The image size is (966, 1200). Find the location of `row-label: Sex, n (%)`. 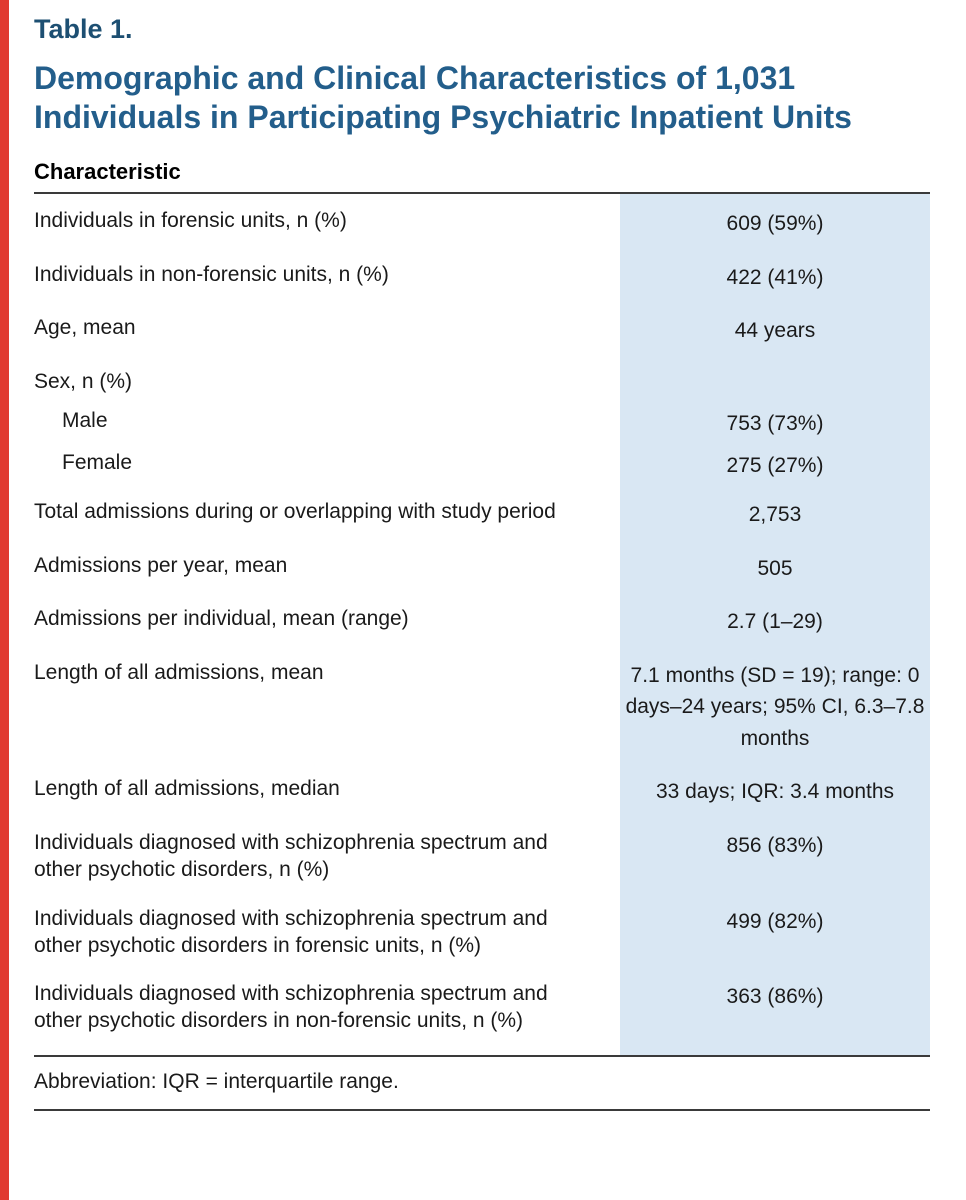

row-label: Sex, n (%) is located at coordinates (83, 381).